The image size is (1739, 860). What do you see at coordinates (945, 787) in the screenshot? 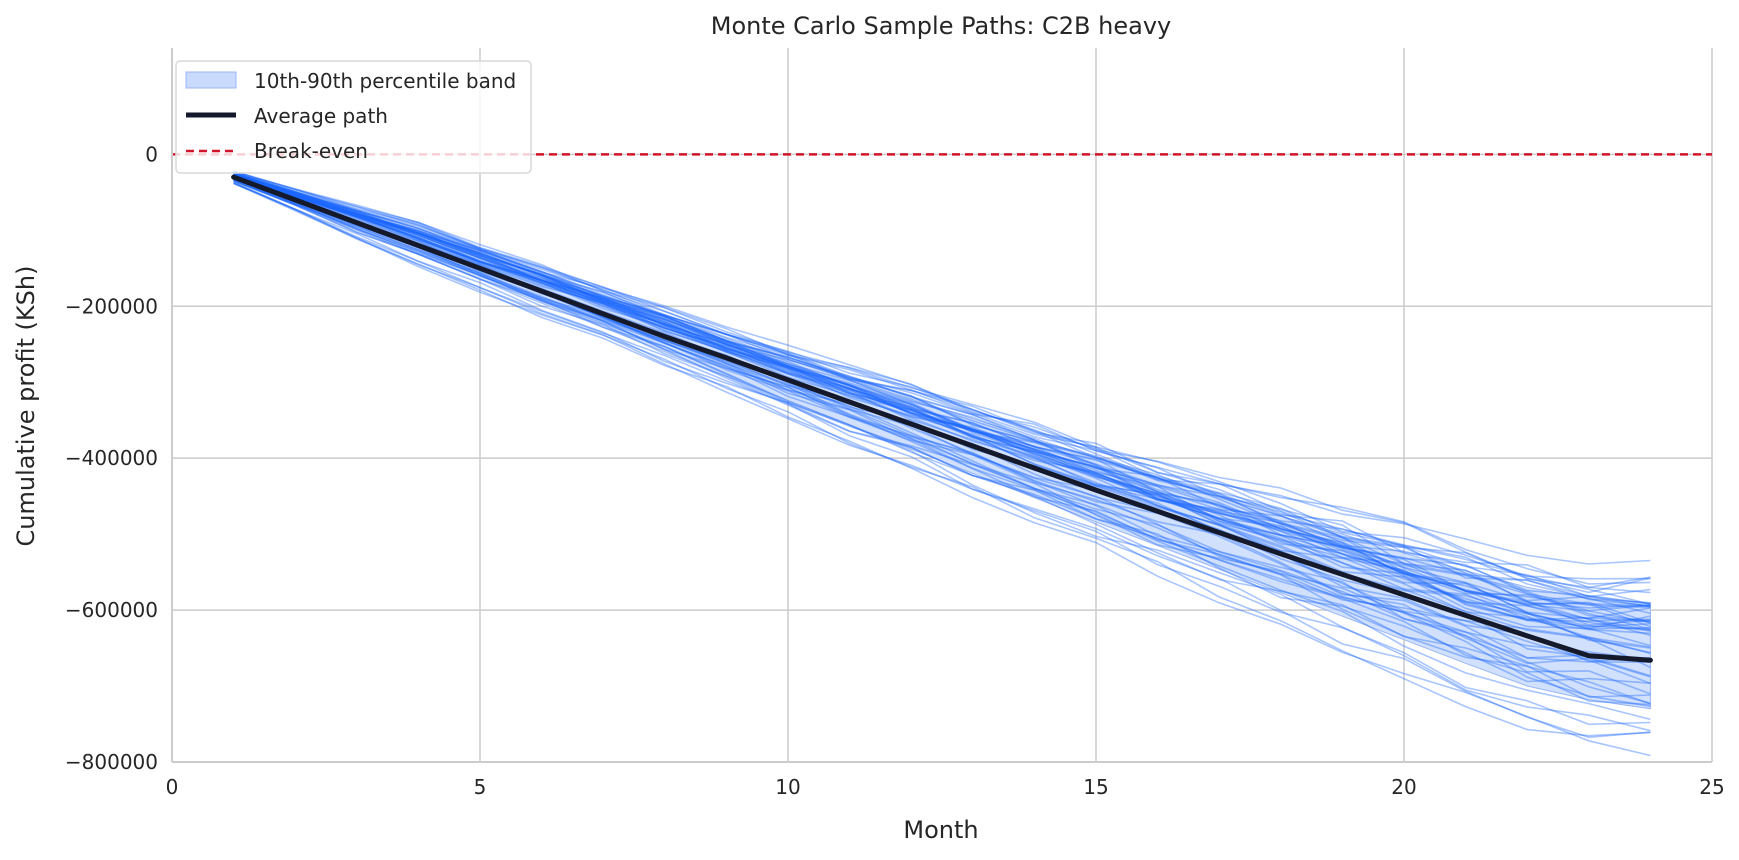
I see `x-tick-labels: 0 5 10 15 20 25` at bounding box center [945, 787].